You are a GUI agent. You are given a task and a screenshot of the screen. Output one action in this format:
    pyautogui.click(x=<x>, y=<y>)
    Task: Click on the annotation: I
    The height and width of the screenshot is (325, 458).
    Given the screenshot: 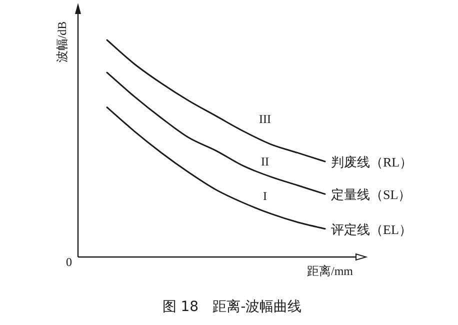 What is the action you would take?
    pyautogui.click(x=265, y=196)
    